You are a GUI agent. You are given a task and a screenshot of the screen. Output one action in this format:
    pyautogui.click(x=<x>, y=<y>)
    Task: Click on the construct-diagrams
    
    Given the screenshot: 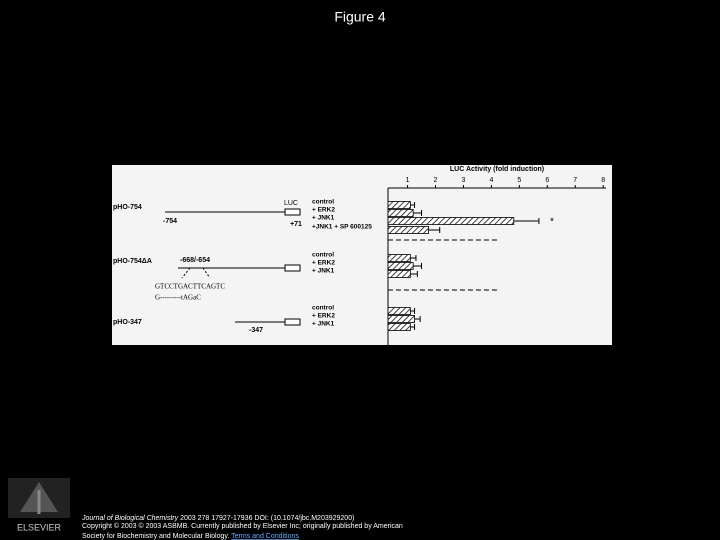 What is the action you would take?
    pyautogui.click(x=332, y=267)
    